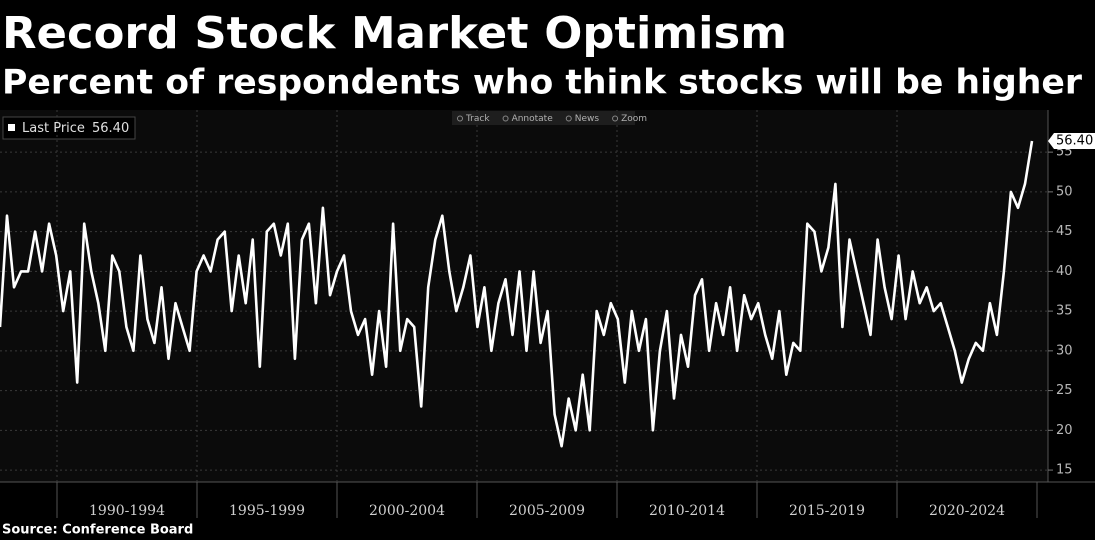  Describe the element at coordinates (1064, 470) in the screenshot. I see `y-tick-label: 15` at that location.